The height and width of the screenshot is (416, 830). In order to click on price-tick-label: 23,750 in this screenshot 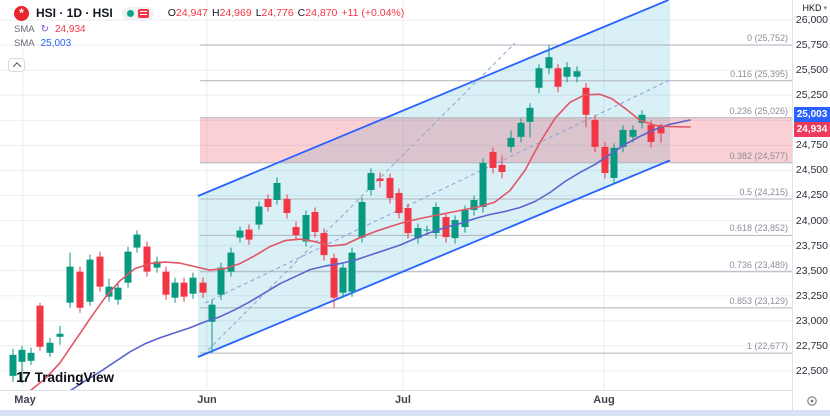, I will do `click(811, 245)`.